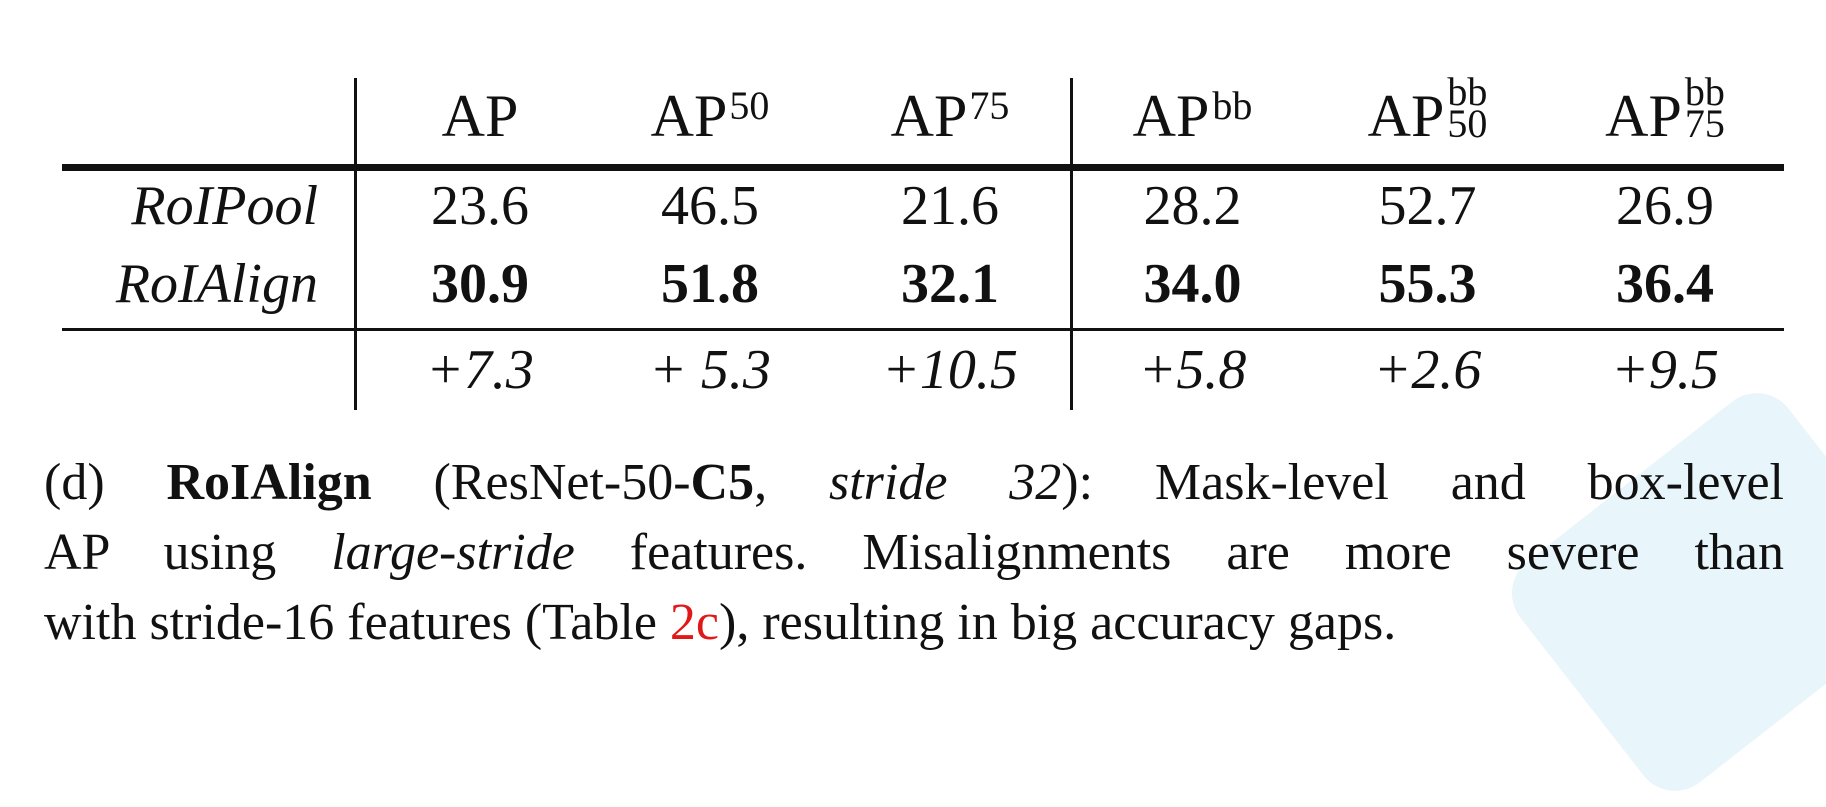 This screenshot has width=1826, height=807. Describe the element at coordinates (710, 116) in the screenshot. I see `header-ap50: AP 50` at that location.